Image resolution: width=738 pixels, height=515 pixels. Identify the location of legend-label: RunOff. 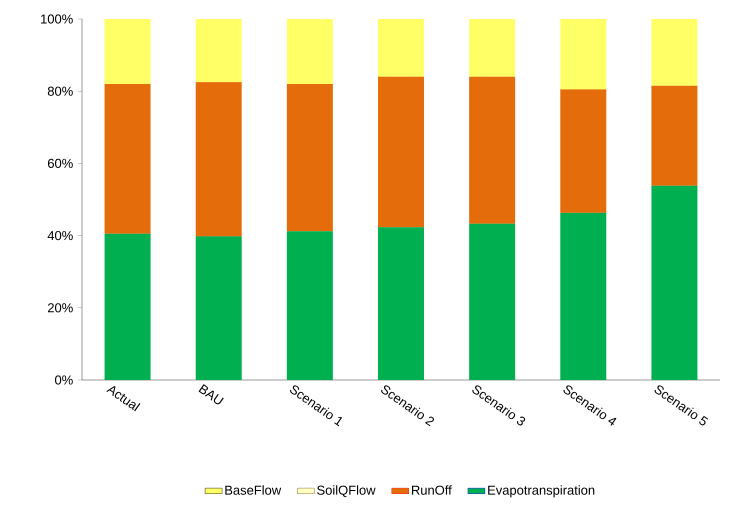
(432, 490).